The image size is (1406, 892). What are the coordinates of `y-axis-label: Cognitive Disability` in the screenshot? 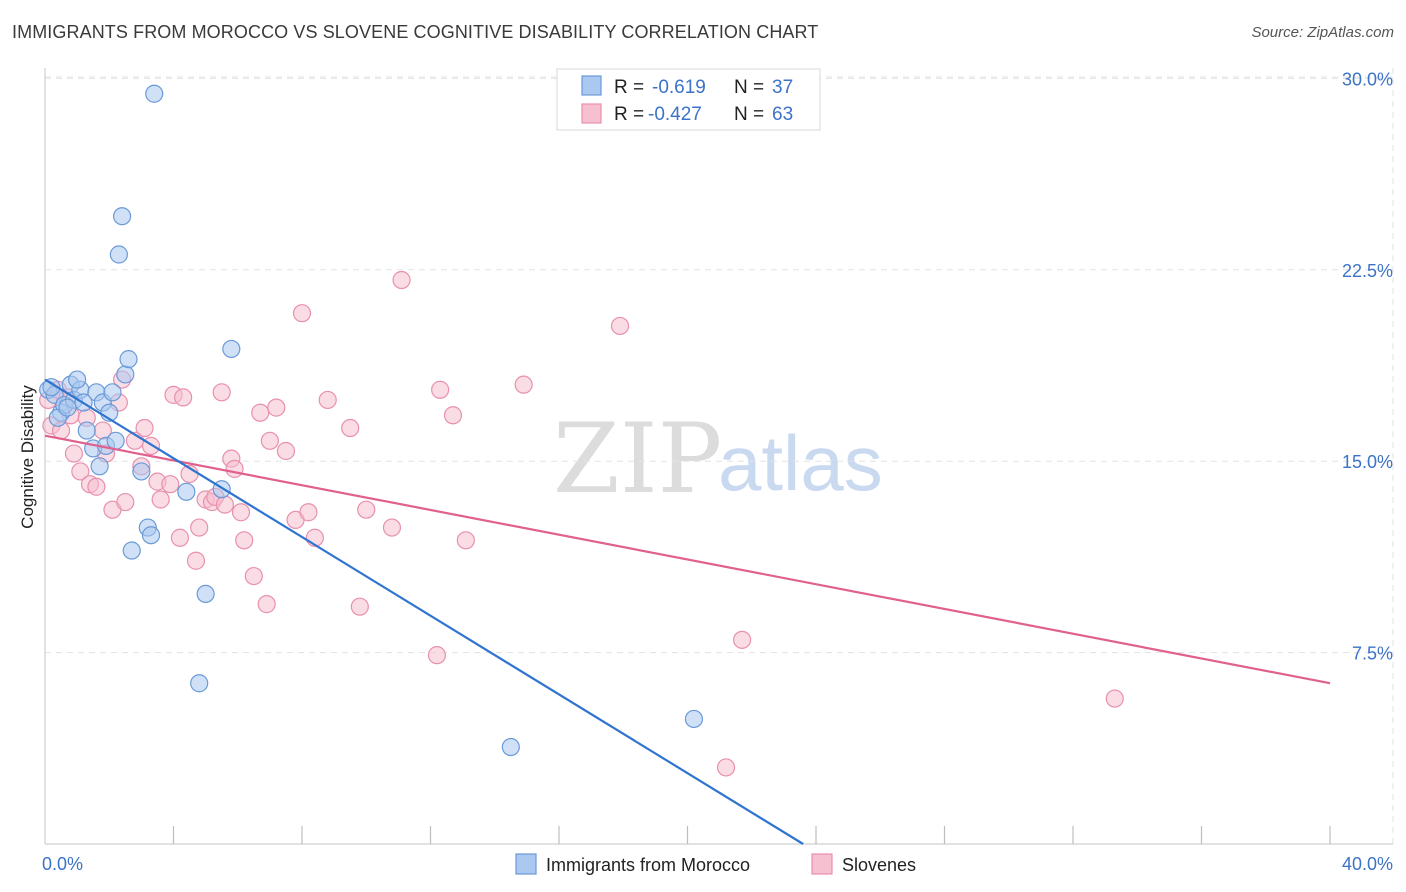 It's located at (27, 457).